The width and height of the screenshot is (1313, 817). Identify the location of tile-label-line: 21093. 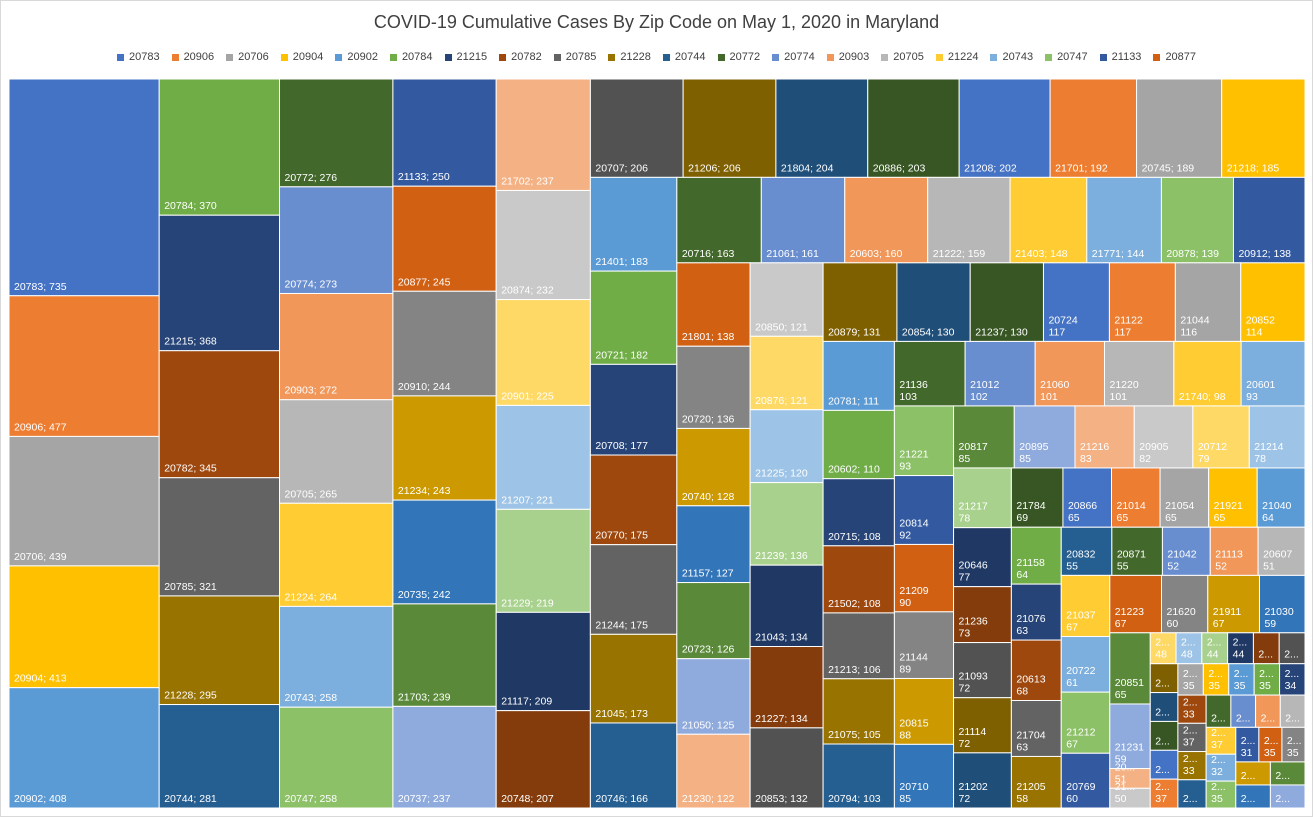
(973, 677).